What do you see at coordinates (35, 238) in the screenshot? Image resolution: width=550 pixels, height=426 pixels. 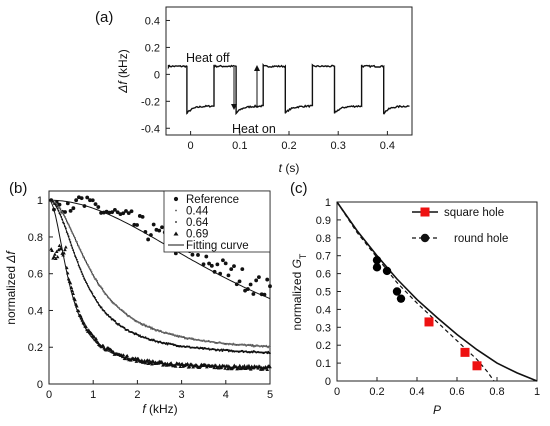 I see `panel-b-y-tick-label: 0.8` at bounding box center [35, 238].